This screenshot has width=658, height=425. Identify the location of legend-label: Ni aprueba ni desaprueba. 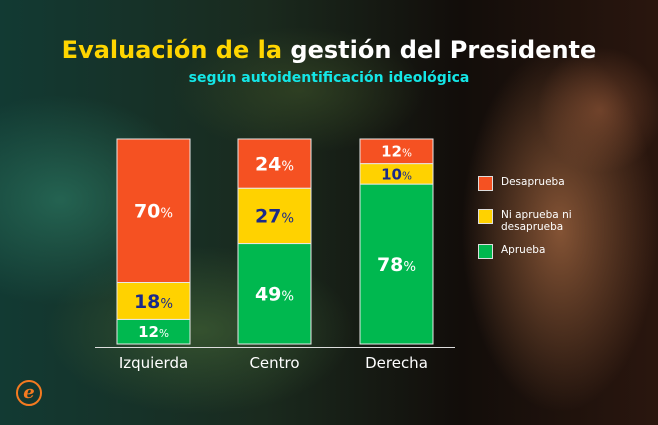
(536, 221).